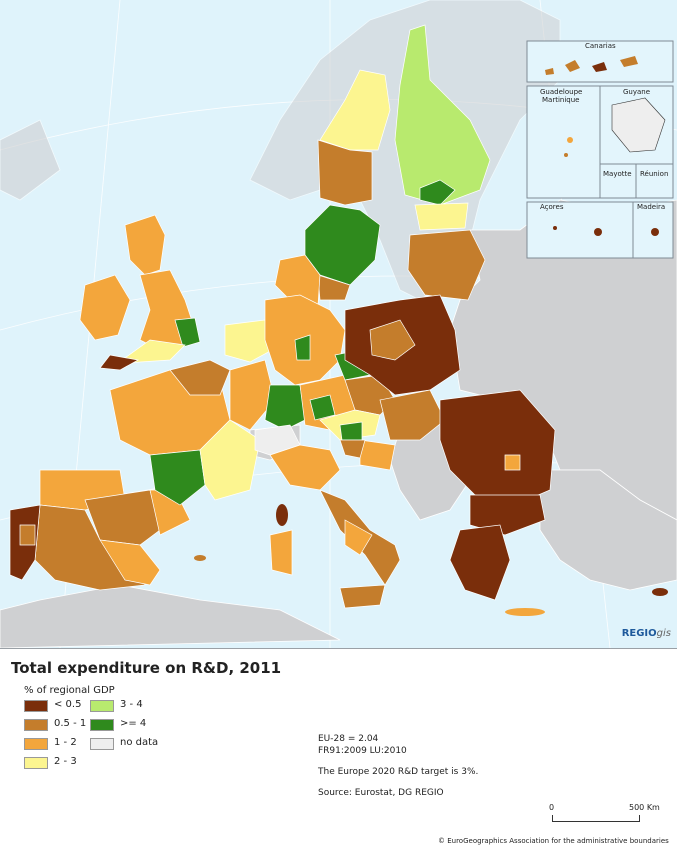 This screenshot has height=850, width=677. Describe the element at coordinates (200, 377) in the screenshot. I see `region-north-france` at that location.